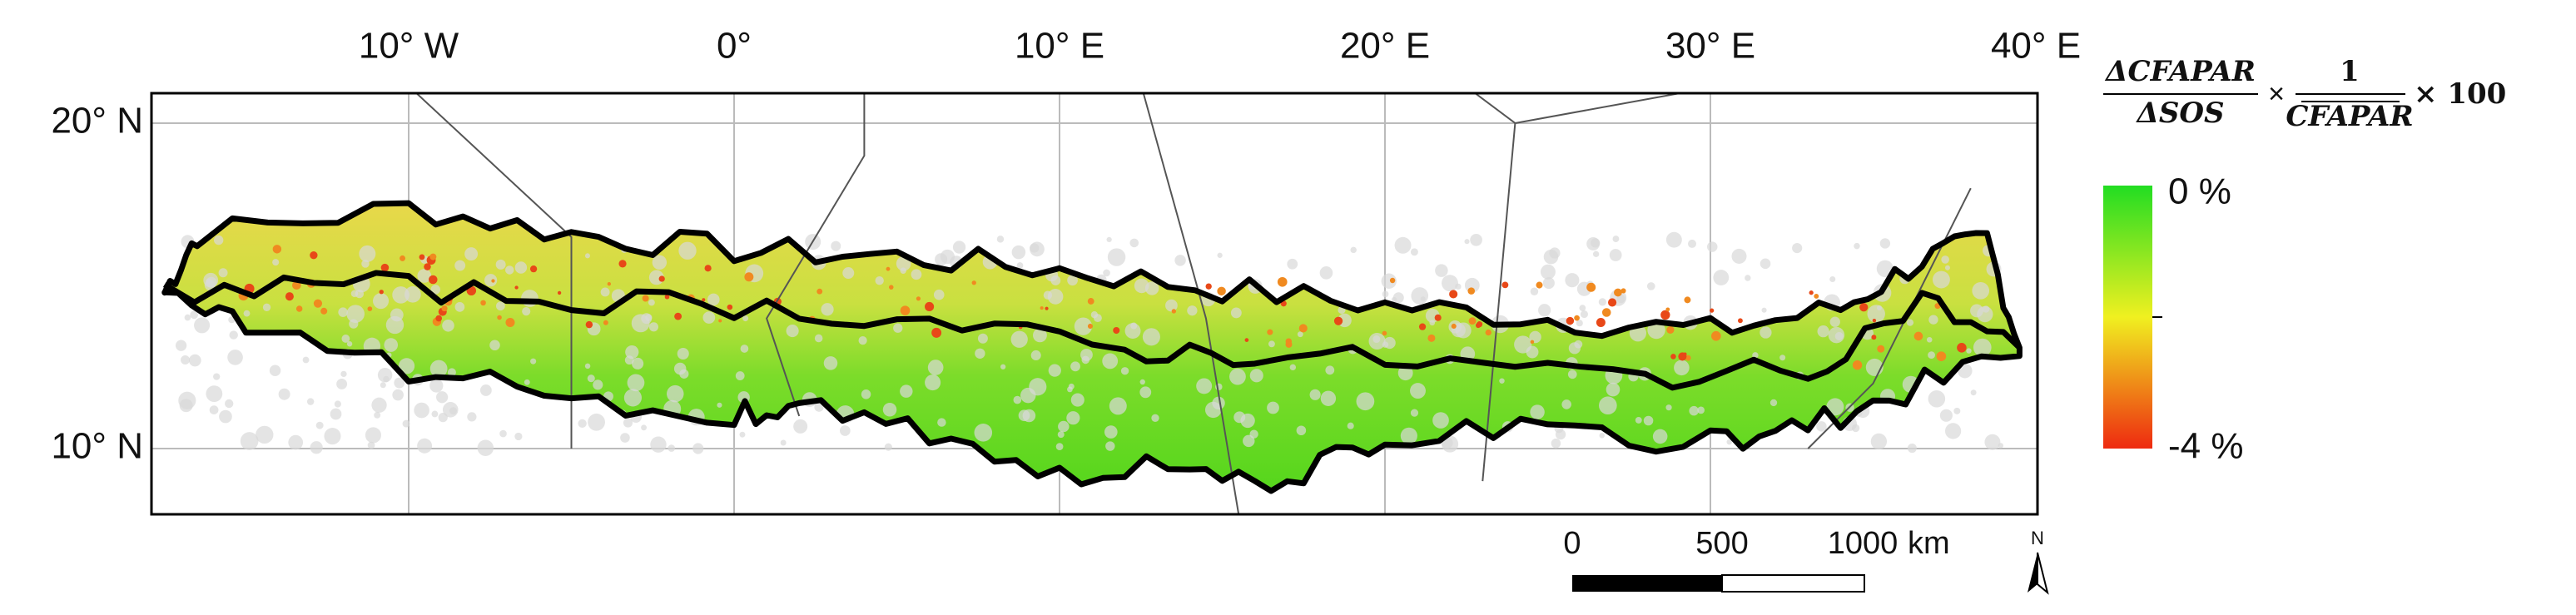 This screenshot has width=2576, height=615. I want to click on colorbar-top-label: 0 %, so click(2199, 191).